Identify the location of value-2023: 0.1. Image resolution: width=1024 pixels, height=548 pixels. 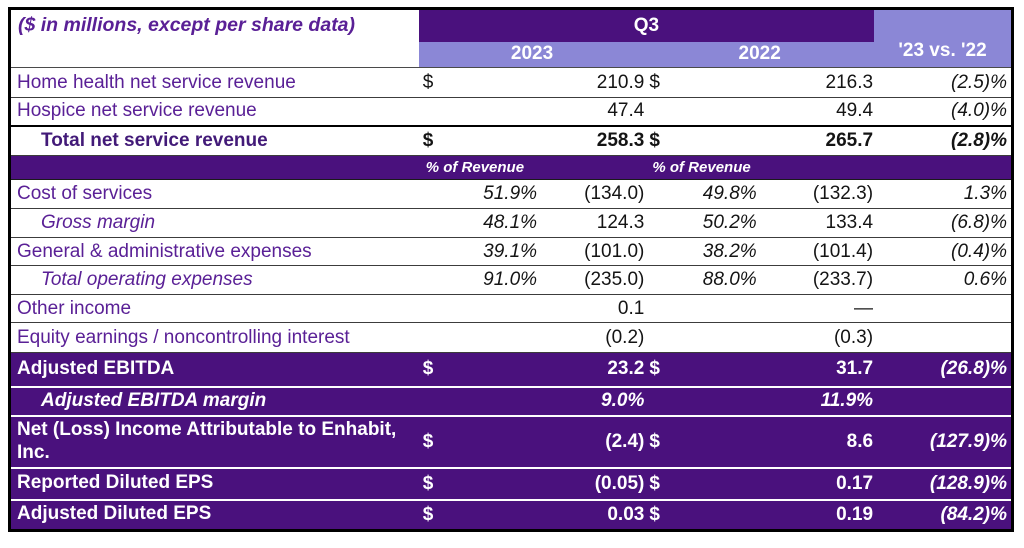
(631, 308).